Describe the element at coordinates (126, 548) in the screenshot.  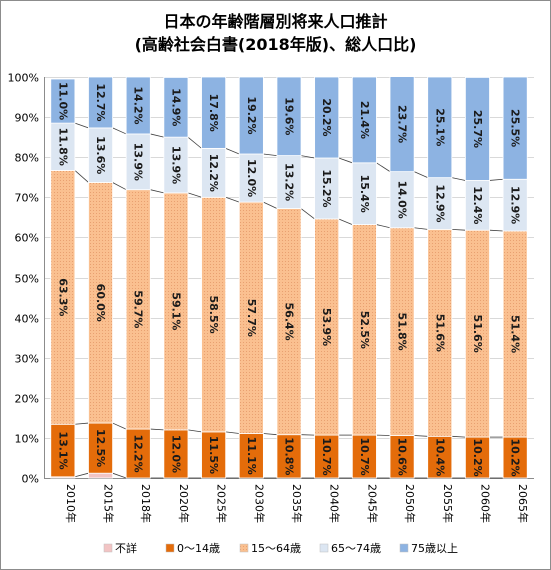
I see `legend-label: 不詳` at that location.